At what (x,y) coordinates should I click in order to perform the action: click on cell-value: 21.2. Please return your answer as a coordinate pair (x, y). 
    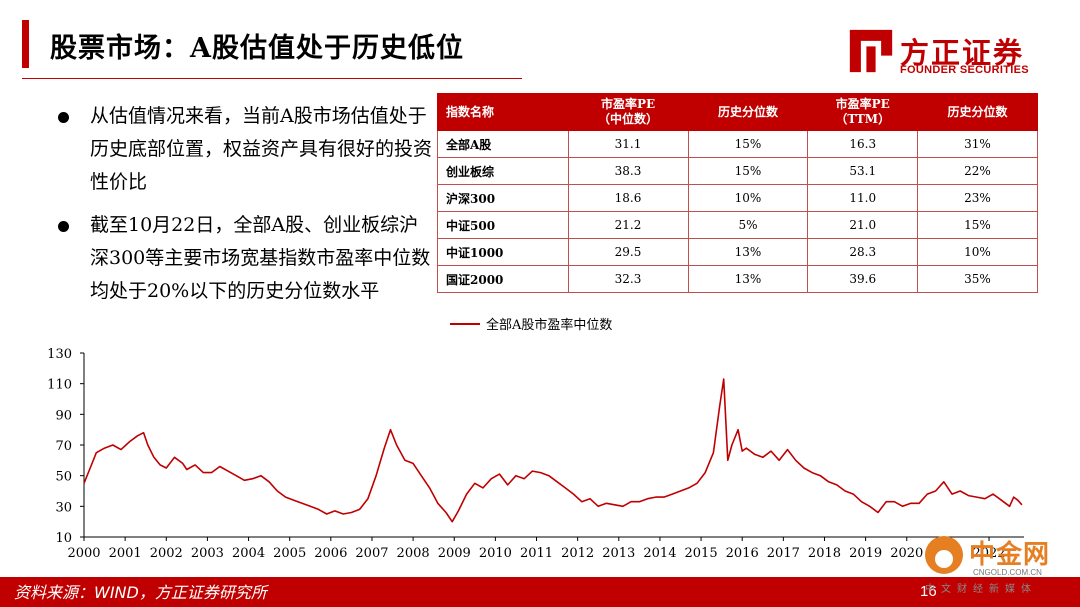
    Looking at the image, I should click on (628, 225).